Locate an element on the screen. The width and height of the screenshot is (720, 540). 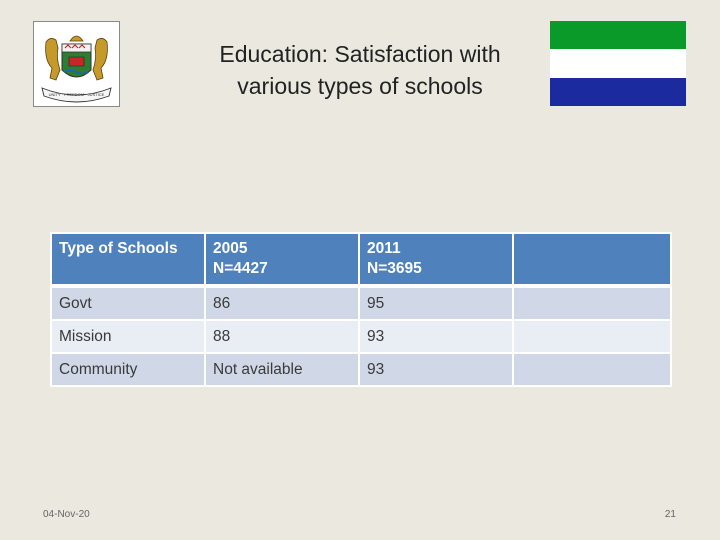
coat-of-arms-emblem: UNITY · FREEDOM · JUSTICE is located at coordinates (76, 64).